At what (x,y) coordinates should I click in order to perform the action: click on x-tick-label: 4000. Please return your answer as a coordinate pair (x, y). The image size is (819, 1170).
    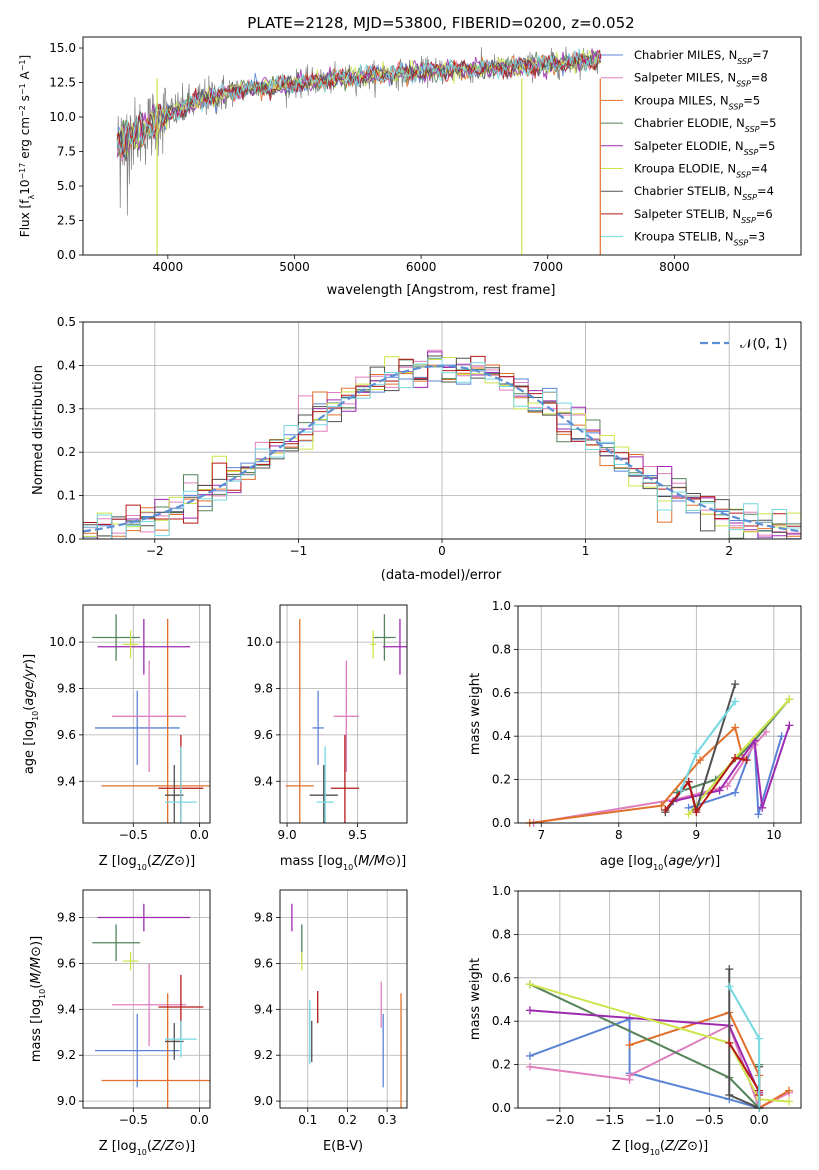
    Looking at the image, I should click on (168, 267).